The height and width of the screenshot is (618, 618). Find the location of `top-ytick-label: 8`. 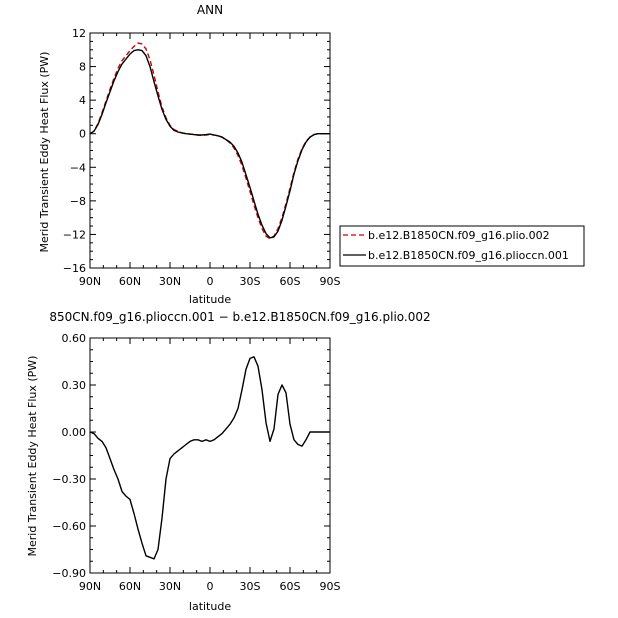

top-ytick-label: 8 is located at coordinates (82, 67).